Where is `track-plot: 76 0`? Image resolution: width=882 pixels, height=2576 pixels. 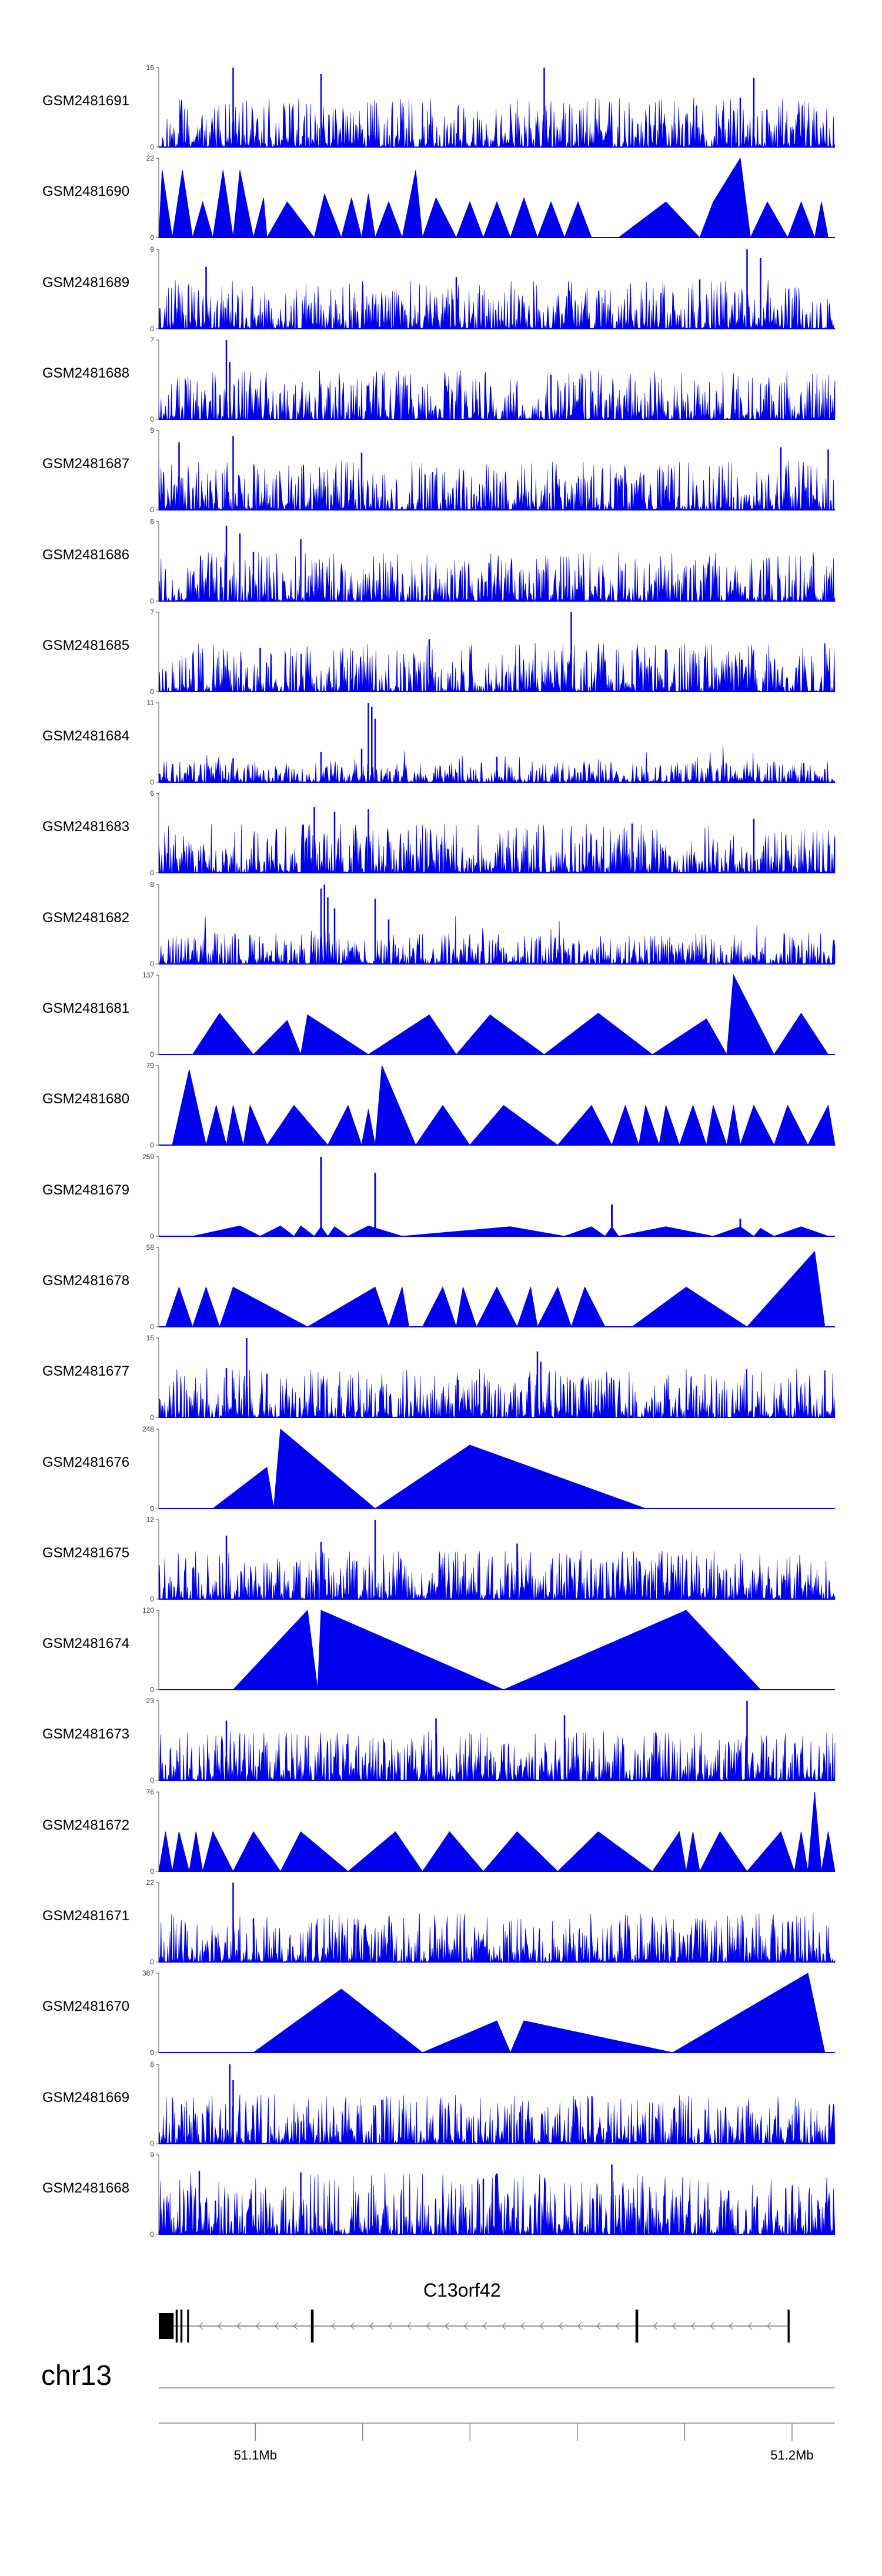 track-plot: 76 0 is located at coordinates (491, 1832).